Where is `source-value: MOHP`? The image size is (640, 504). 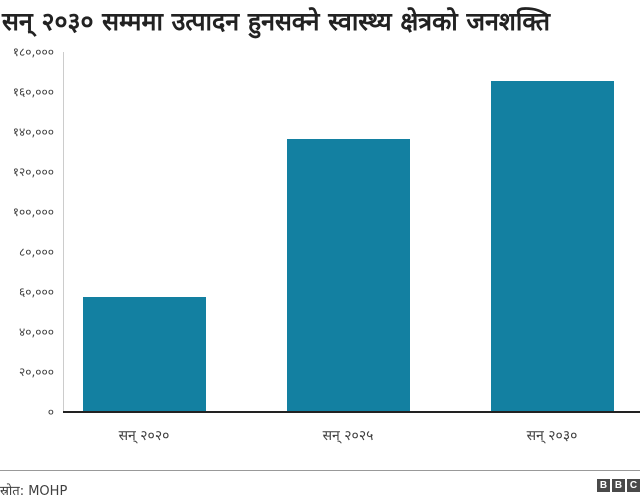 source-value: MOHP is located at coordinates (48, 491).